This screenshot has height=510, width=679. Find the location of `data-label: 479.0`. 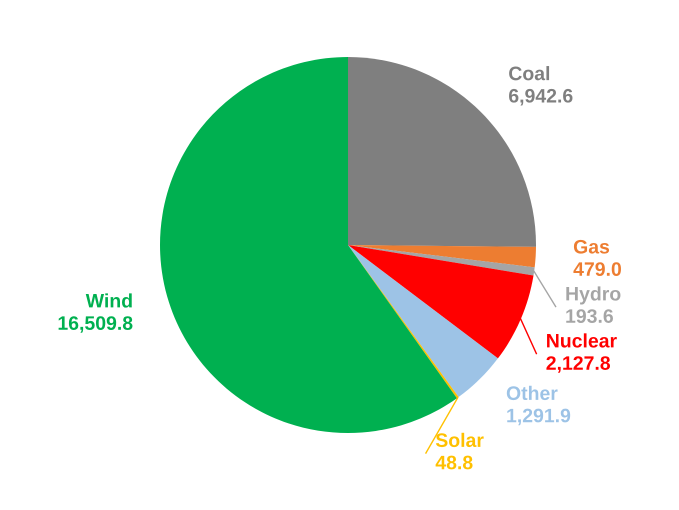

data-label: 479.0 is located at coordinates (597, 269).